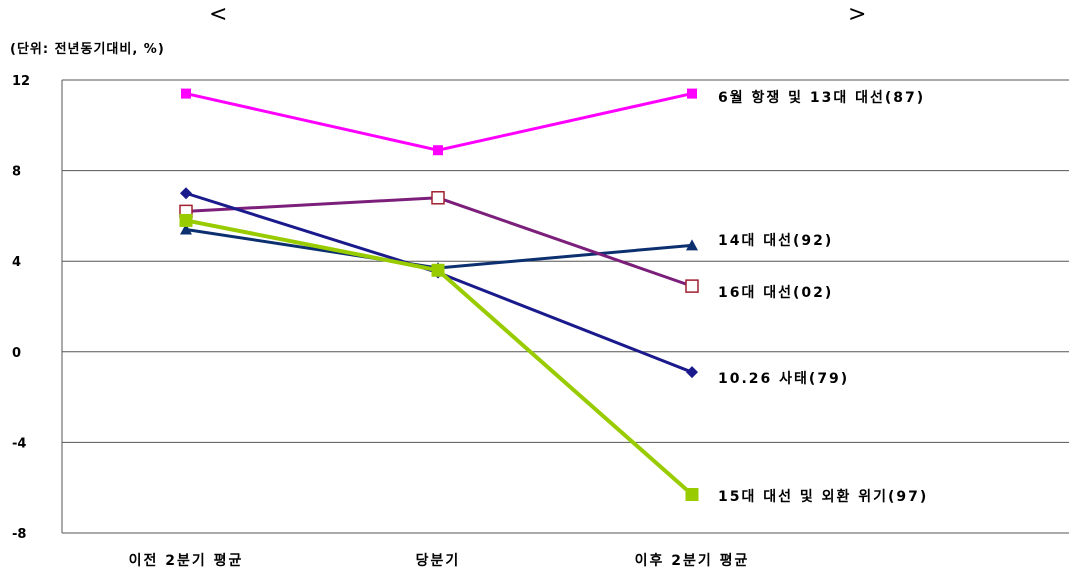  Describe the element at coordinates (783, 379) in the screenshot. I see `series-label: 10.26 사태(79)` at that location.